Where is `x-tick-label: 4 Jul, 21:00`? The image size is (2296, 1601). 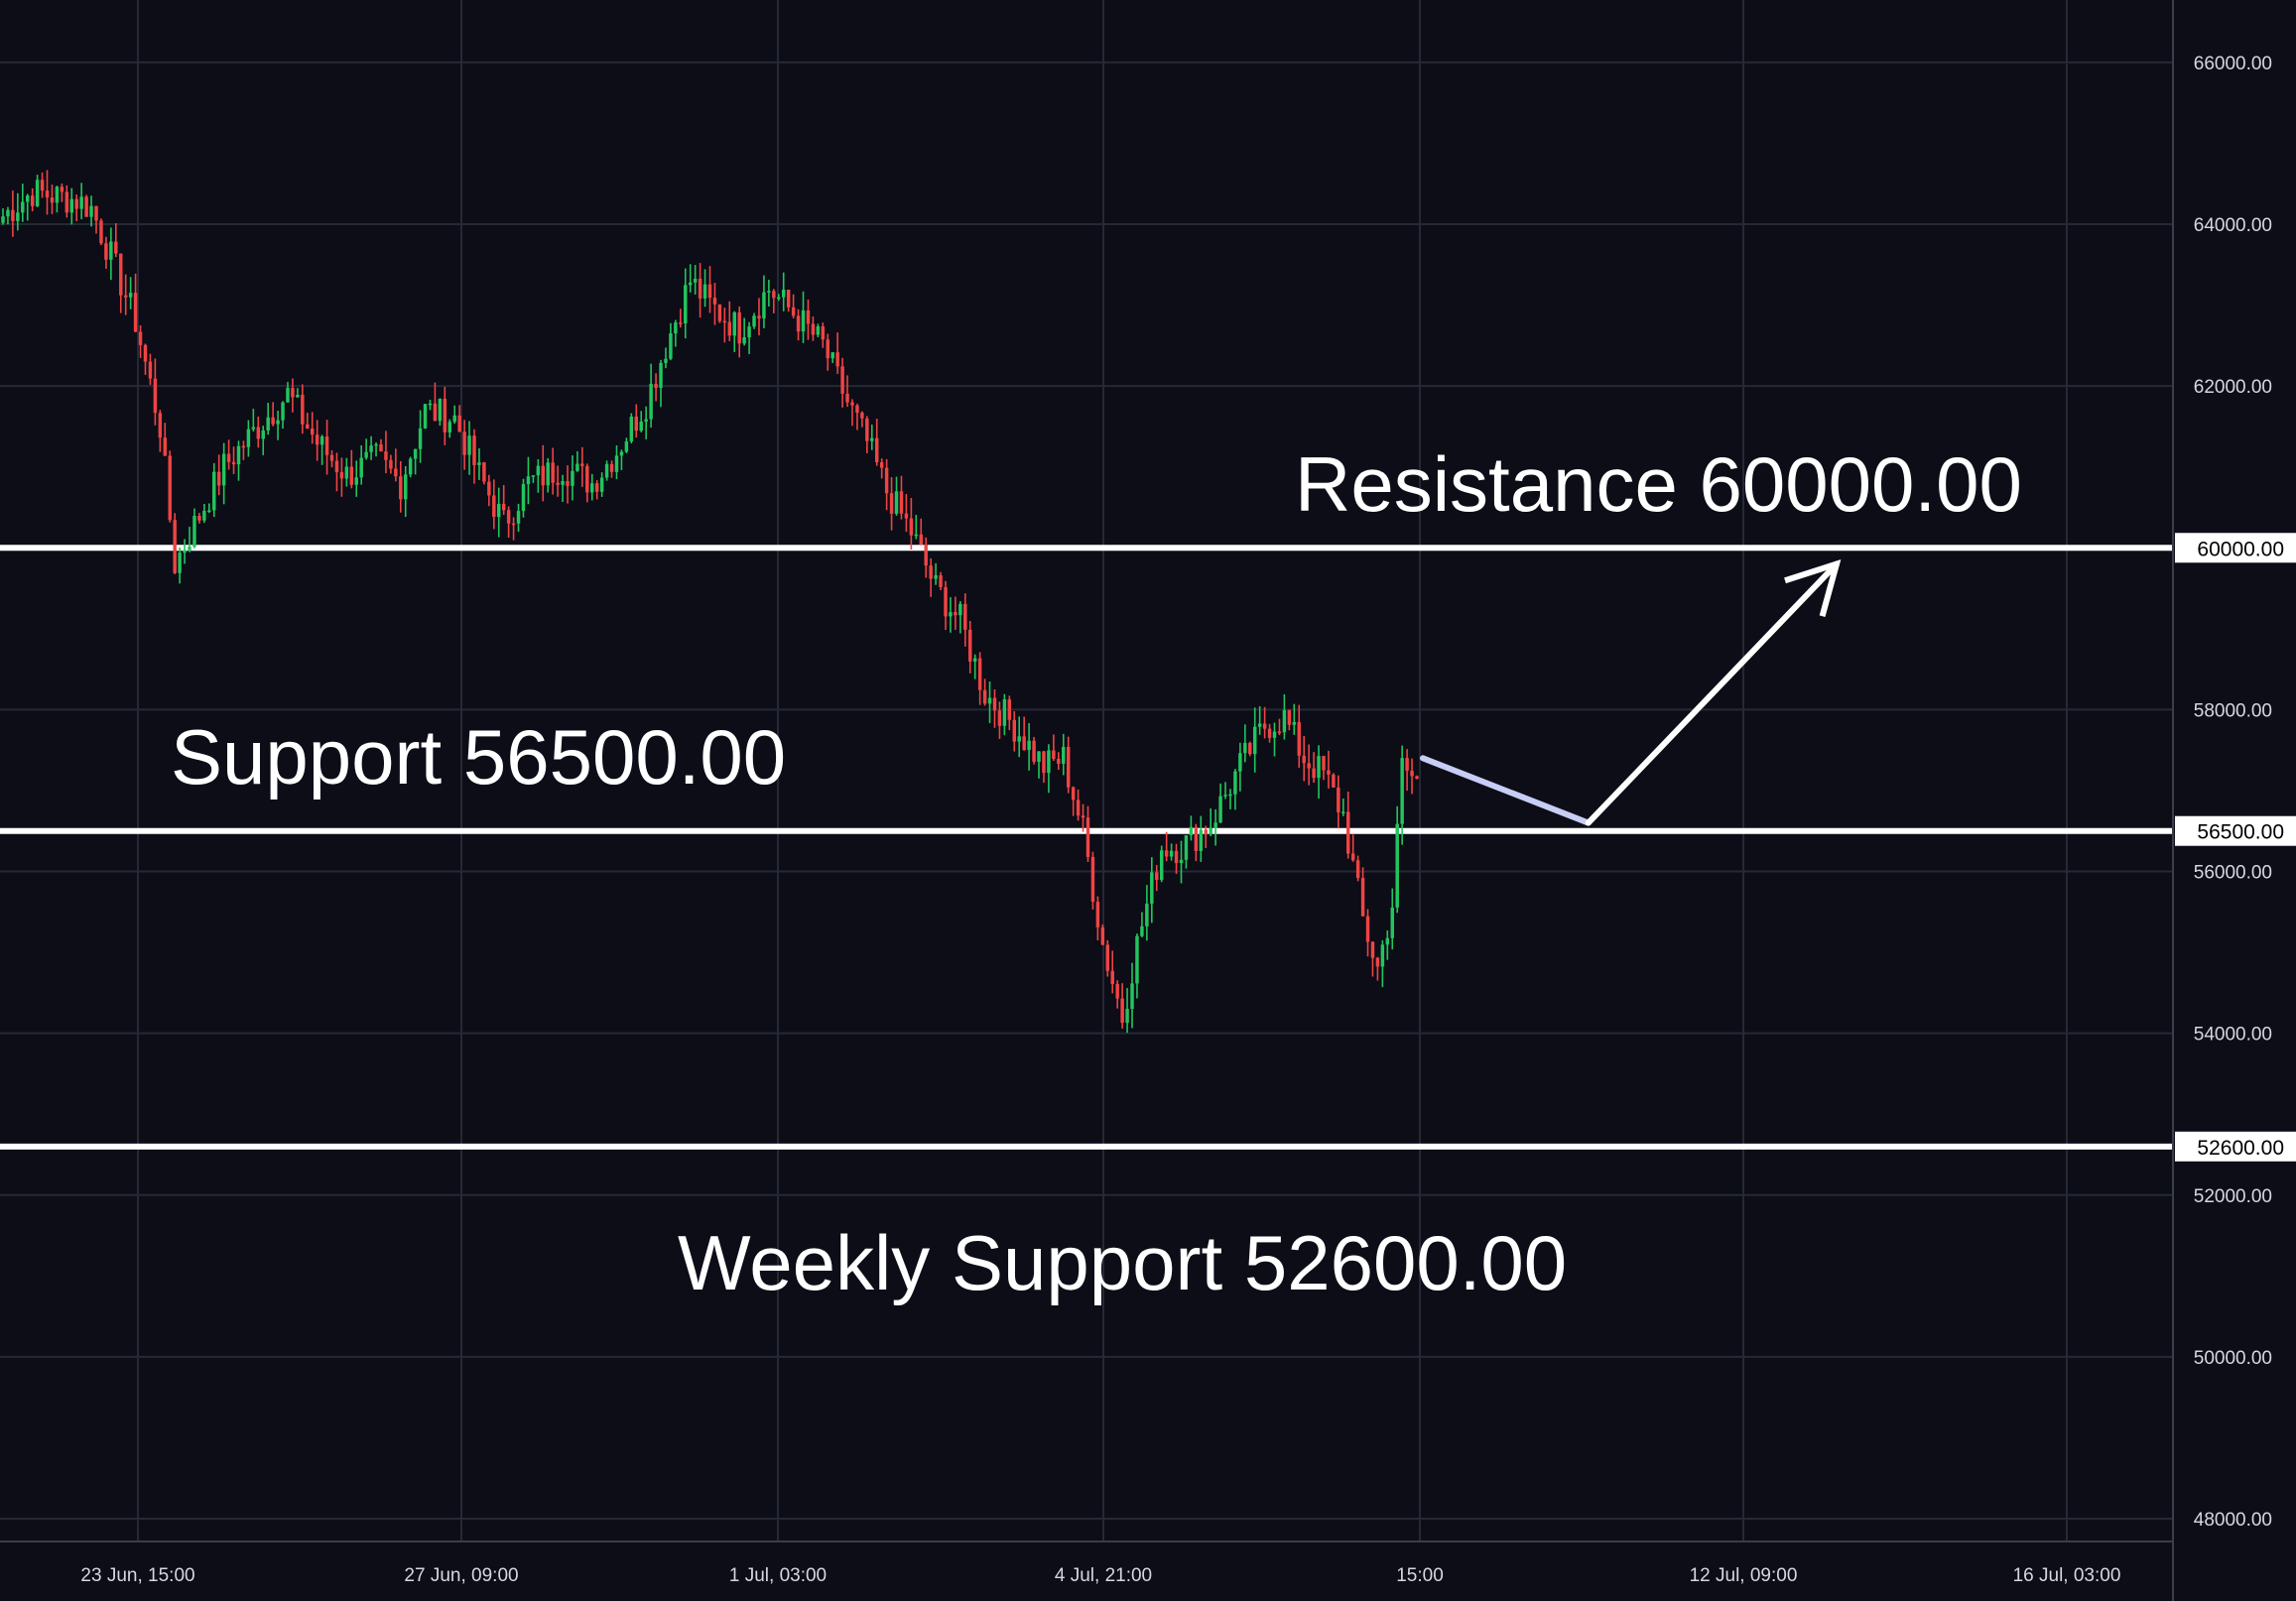
x-tick-label: 4 Jul, 21:00 is located at coordinates (1103, 1575).